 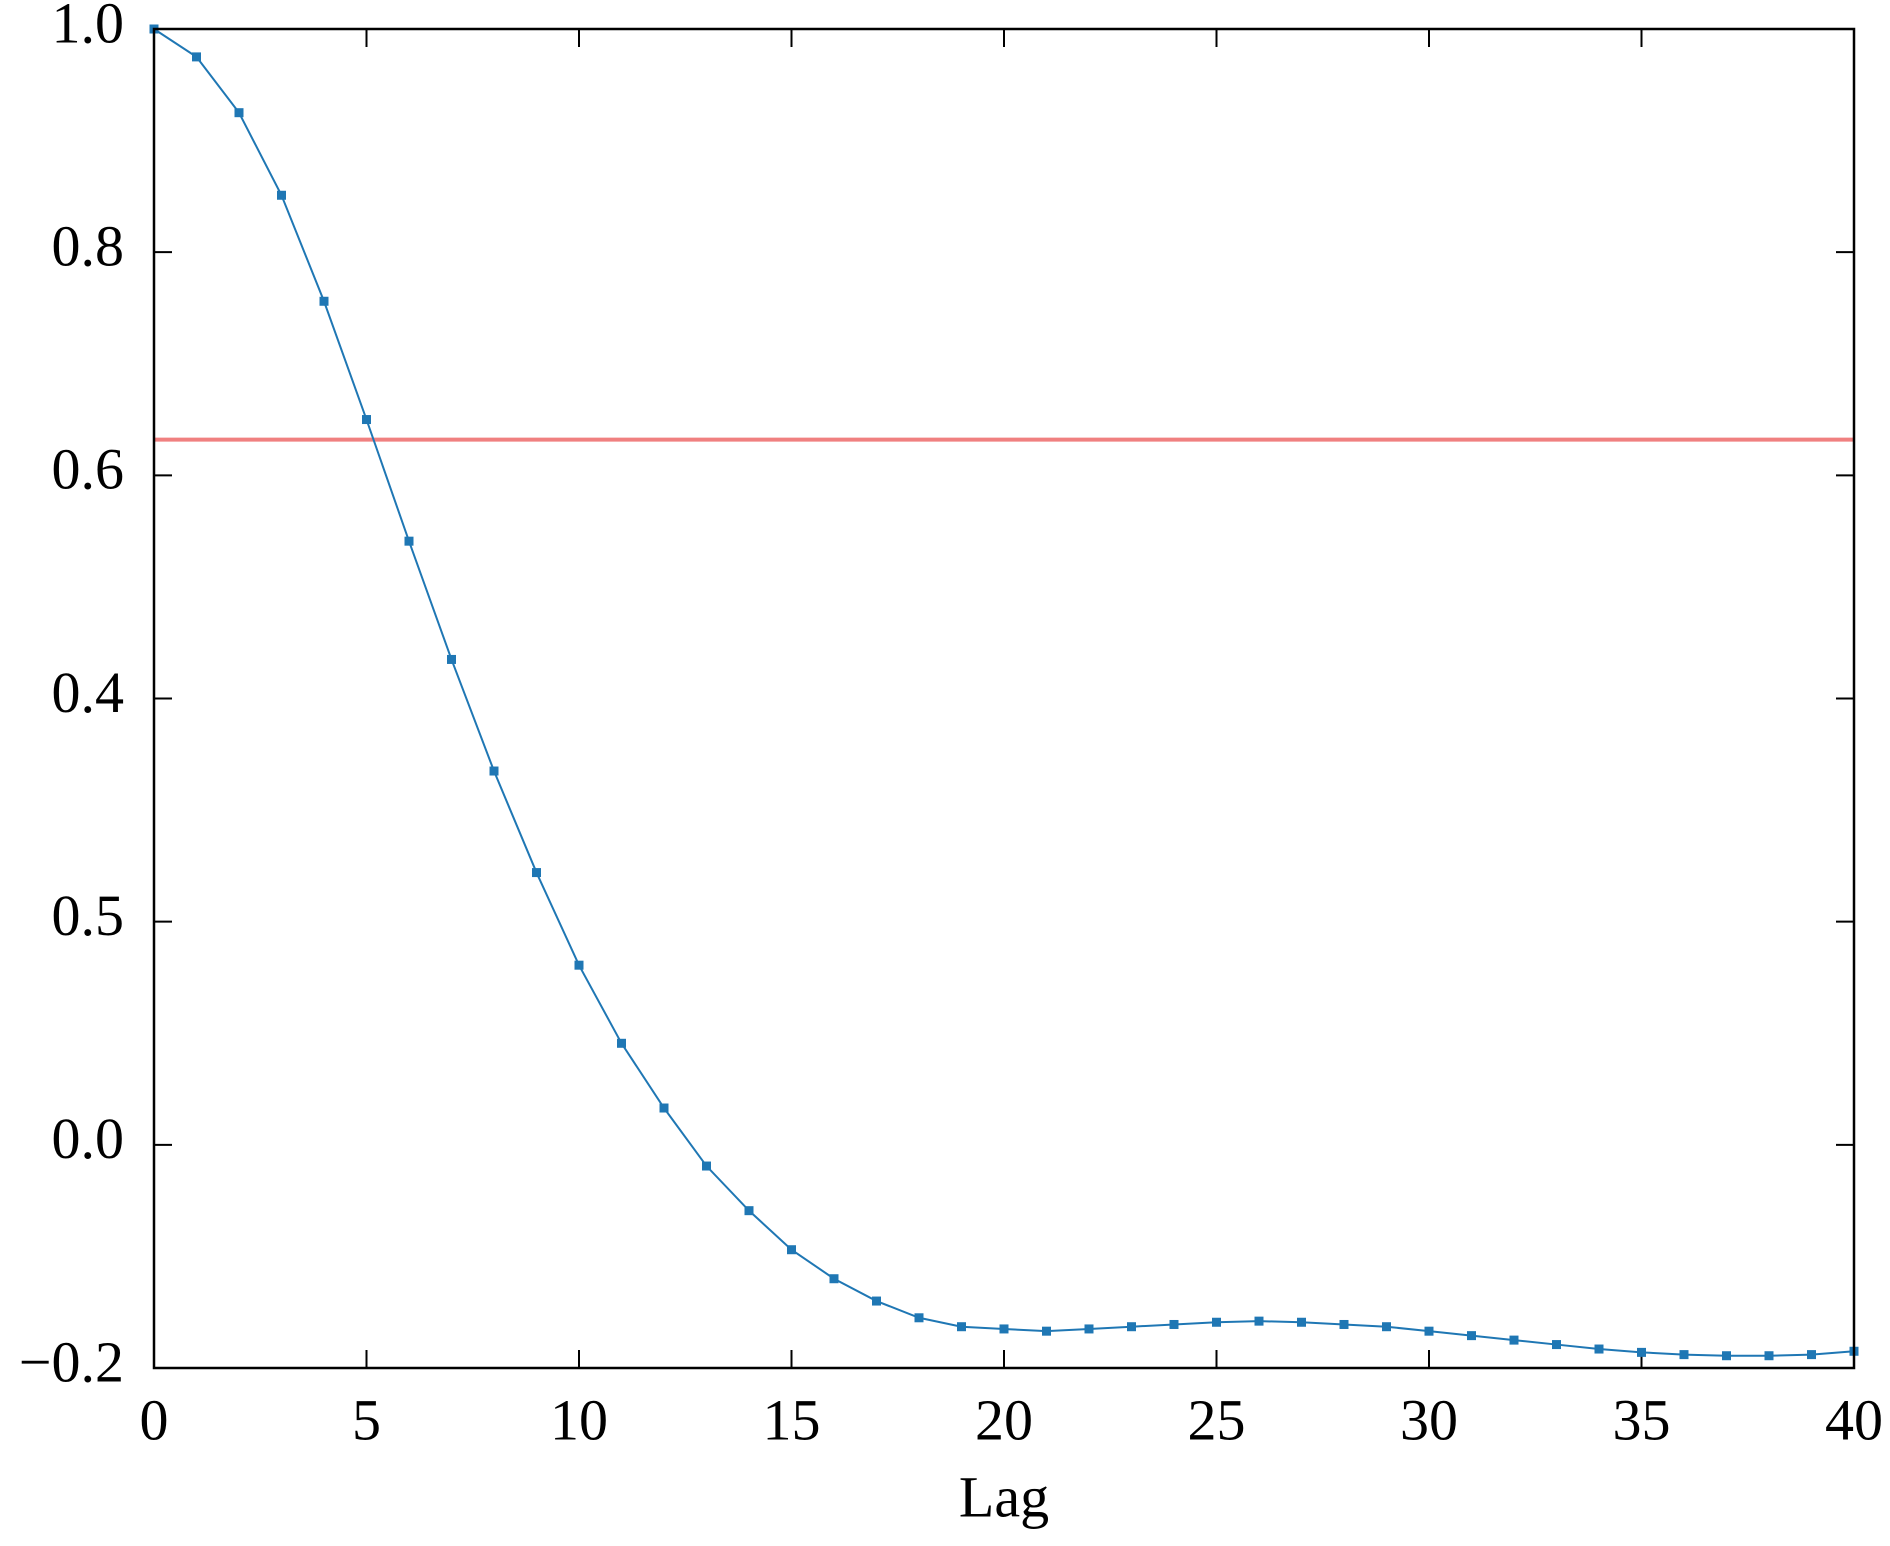 I want to click on y-tick-label: 0.8, so click(x=88, y=245).